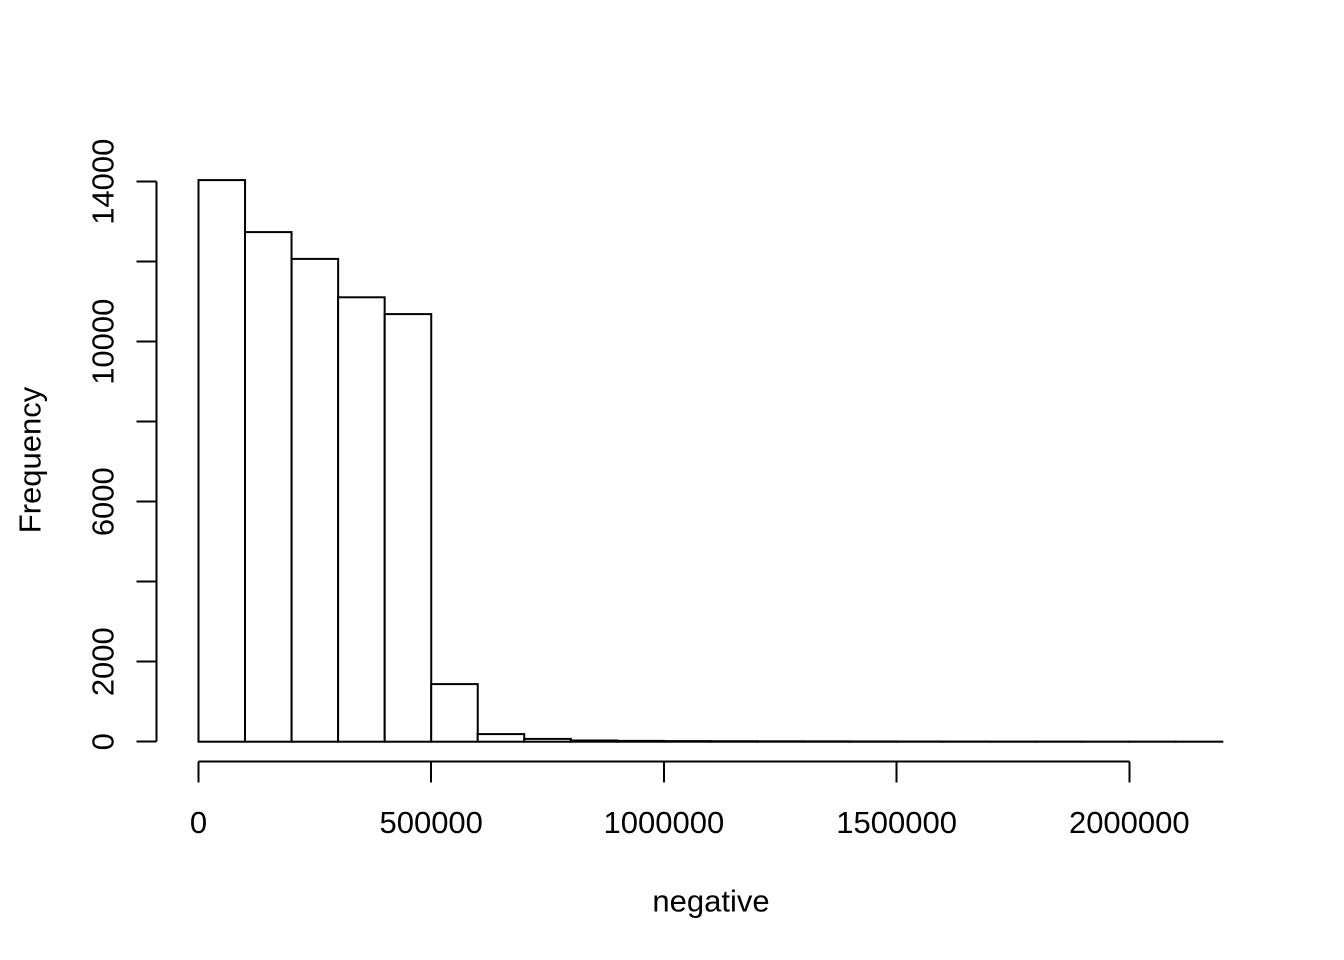  What do you see at coordinates (711, 901) in the screenshot?
I see `x-axis-label: negative` at bounding box center [711, 901].